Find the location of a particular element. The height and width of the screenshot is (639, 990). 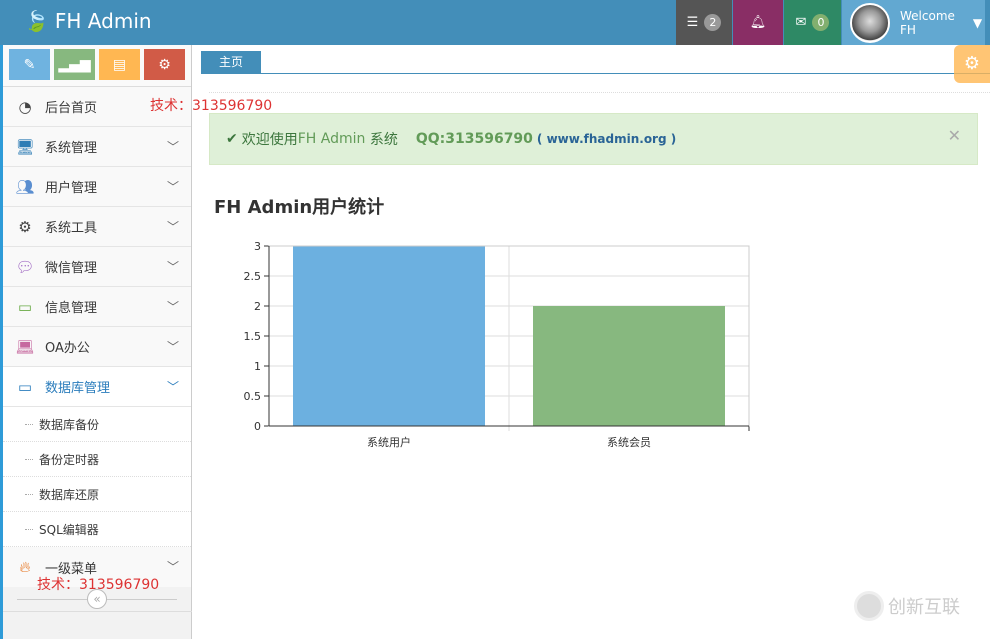

book-icon: ▤ is located at coordinates (119, 64).